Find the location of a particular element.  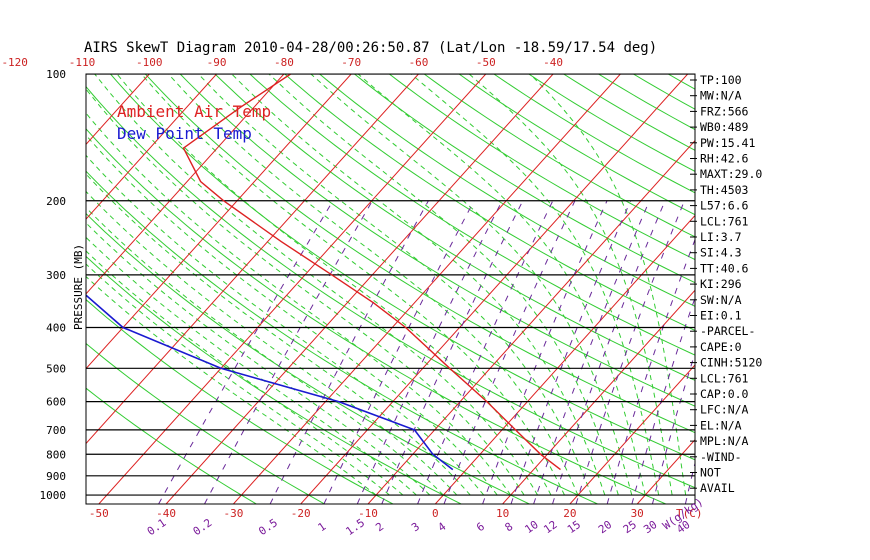

mixing-ratio-tick-label: 12 is located at coordinates (550, 527).